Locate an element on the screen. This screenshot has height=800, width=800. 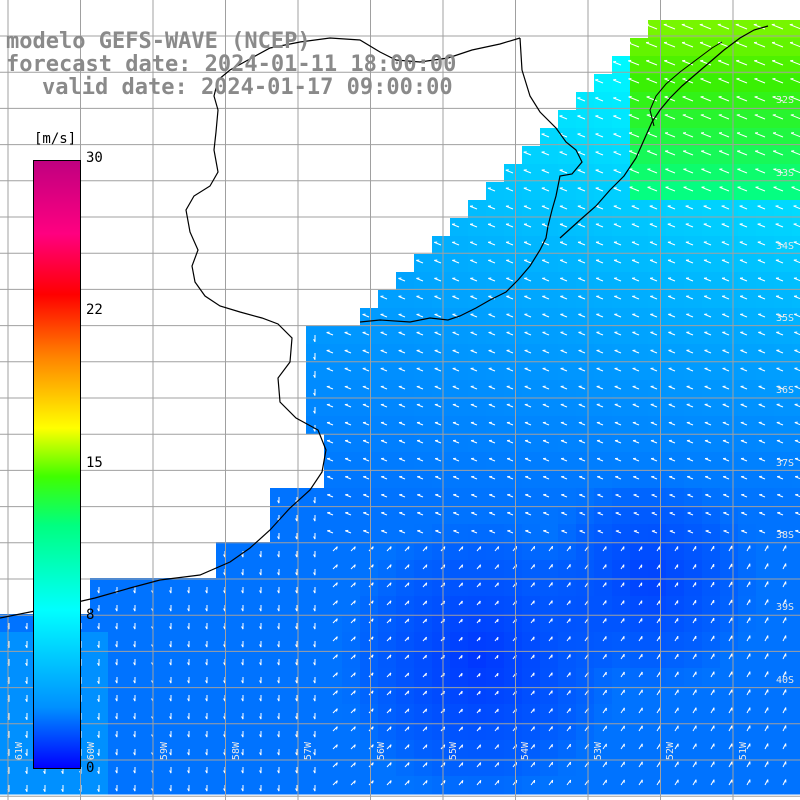
lat-label: 34S is located at coordinates (784, 246).